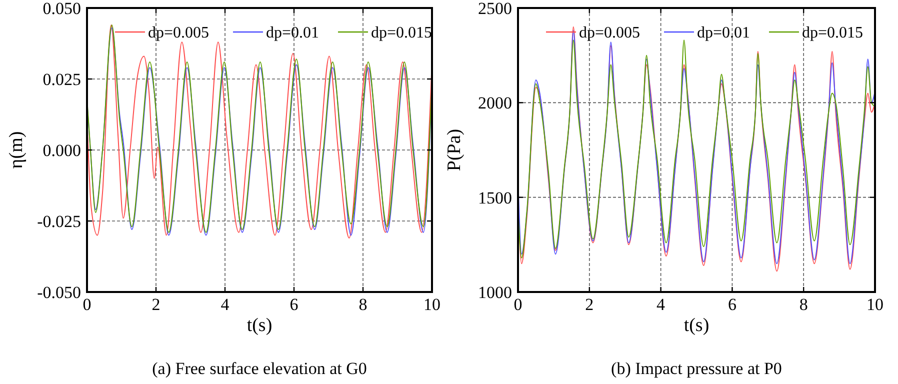  Describe the element at coordinates (495, 198) in the screenshot. I see `y-tick-label: 1500` at that location.